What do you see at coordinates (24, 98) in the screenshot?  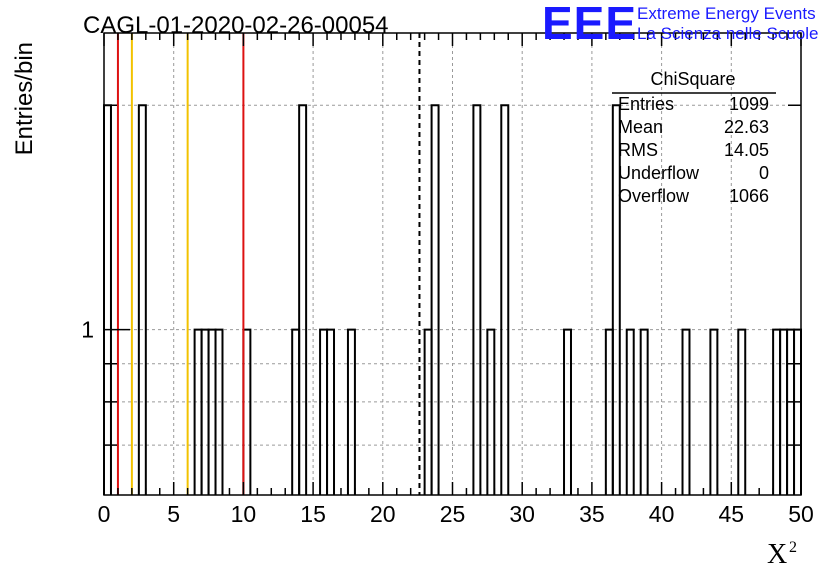 I see `y-axis-label: Entries/bin` at bounding box center [24, 98].